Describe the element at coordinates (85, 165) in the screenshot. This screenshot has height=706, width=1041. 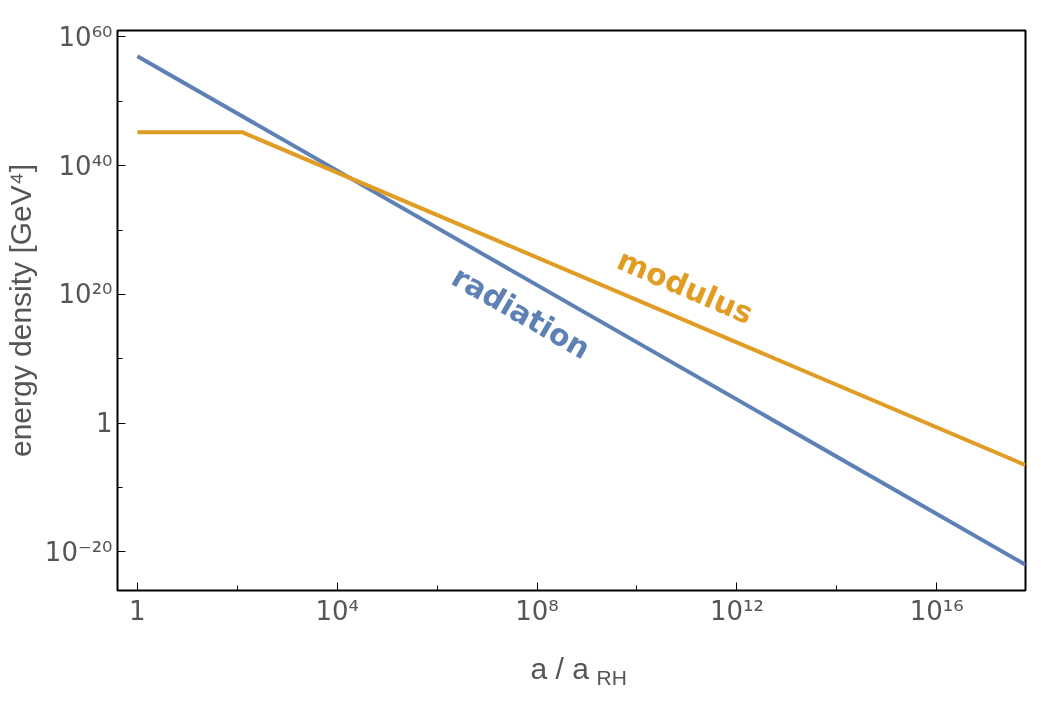
I see `y-tick-label: 10⁴⁰` at that location.